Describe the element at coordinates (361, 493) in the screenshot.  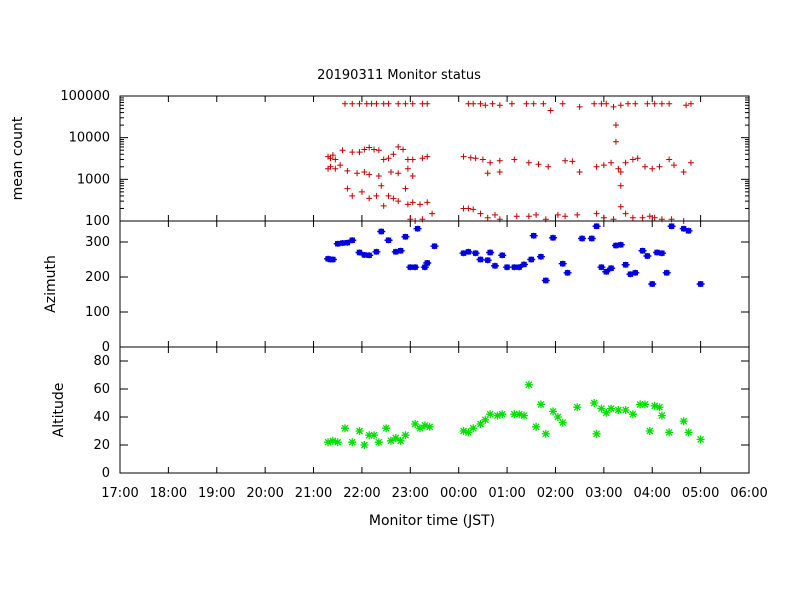
I see `x-tick-label: 22:00` at that location.